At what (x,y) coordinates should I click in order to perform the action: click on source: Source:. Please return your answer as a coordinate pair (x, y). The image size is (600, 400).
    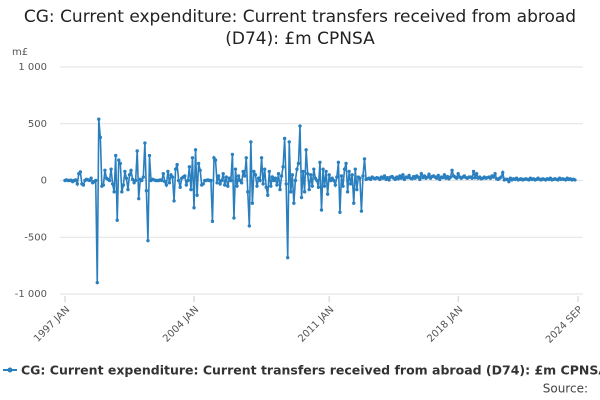
    Looking at the image, I should click on (565, 389).